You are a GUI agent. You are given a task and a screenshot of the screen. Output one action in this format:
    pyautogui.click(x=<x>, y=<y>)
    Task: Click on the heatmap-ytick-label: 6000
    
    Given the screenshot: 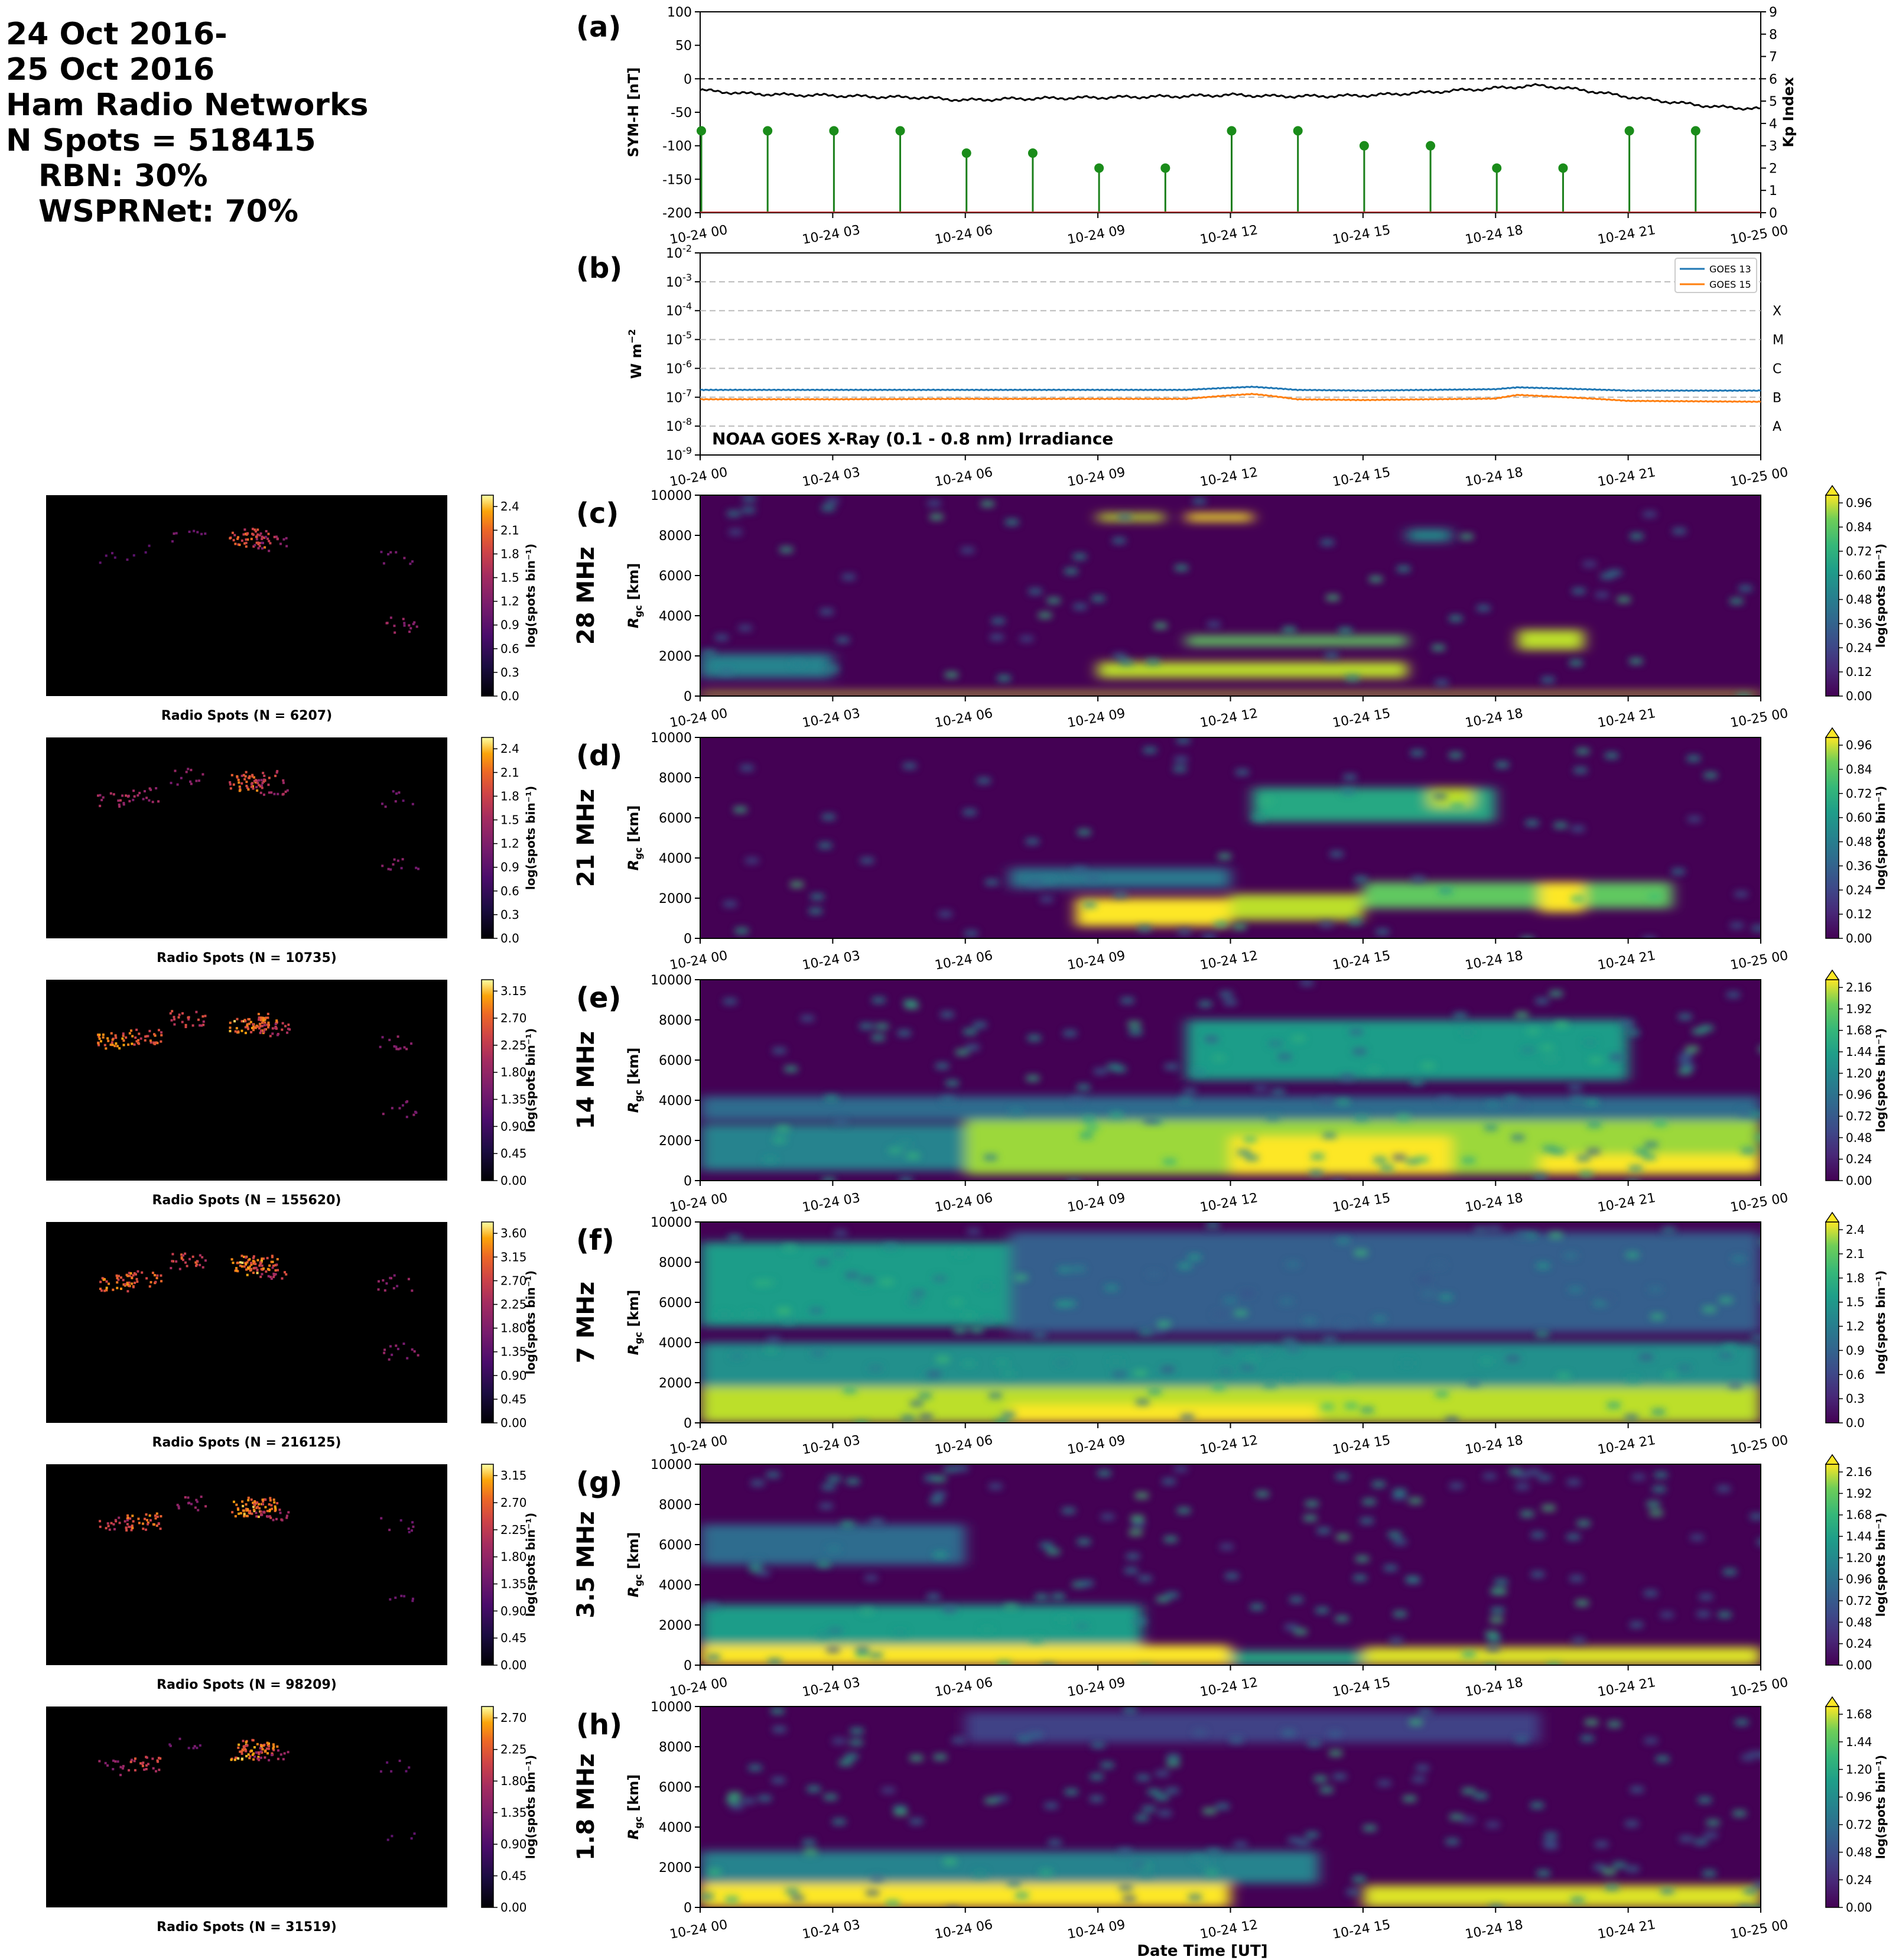 What is the action you would take?
    pyautogui.click(x=675, y=576)
    